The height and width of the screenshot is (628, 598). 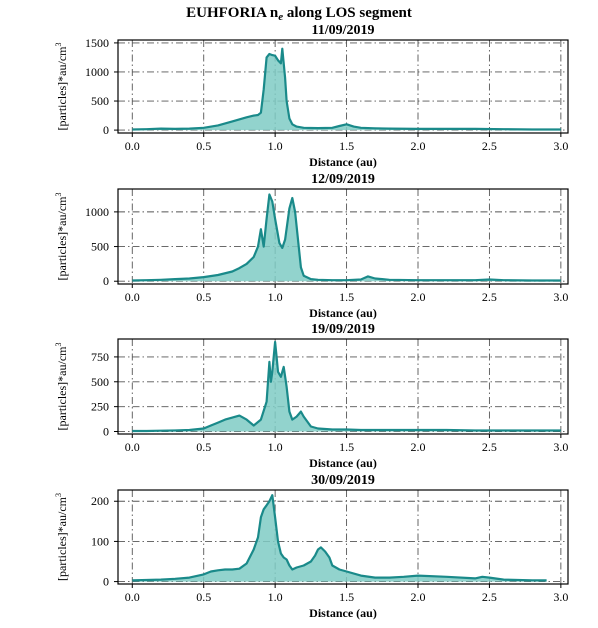 I want to click on figure-title-main: EUHFORIA n, so click(x=232, y=13).